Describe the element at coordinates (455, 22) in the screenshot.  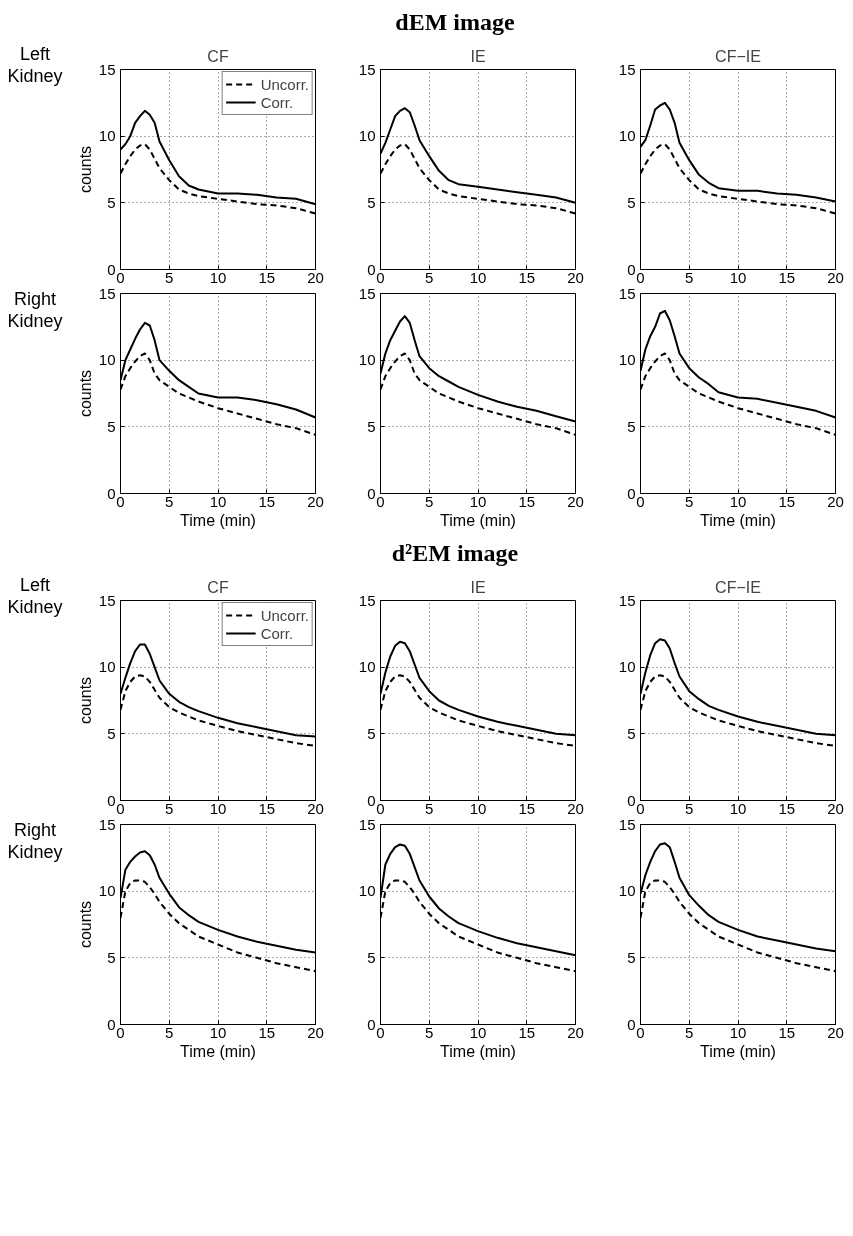
I see `chart-title: dEM image` at that location.